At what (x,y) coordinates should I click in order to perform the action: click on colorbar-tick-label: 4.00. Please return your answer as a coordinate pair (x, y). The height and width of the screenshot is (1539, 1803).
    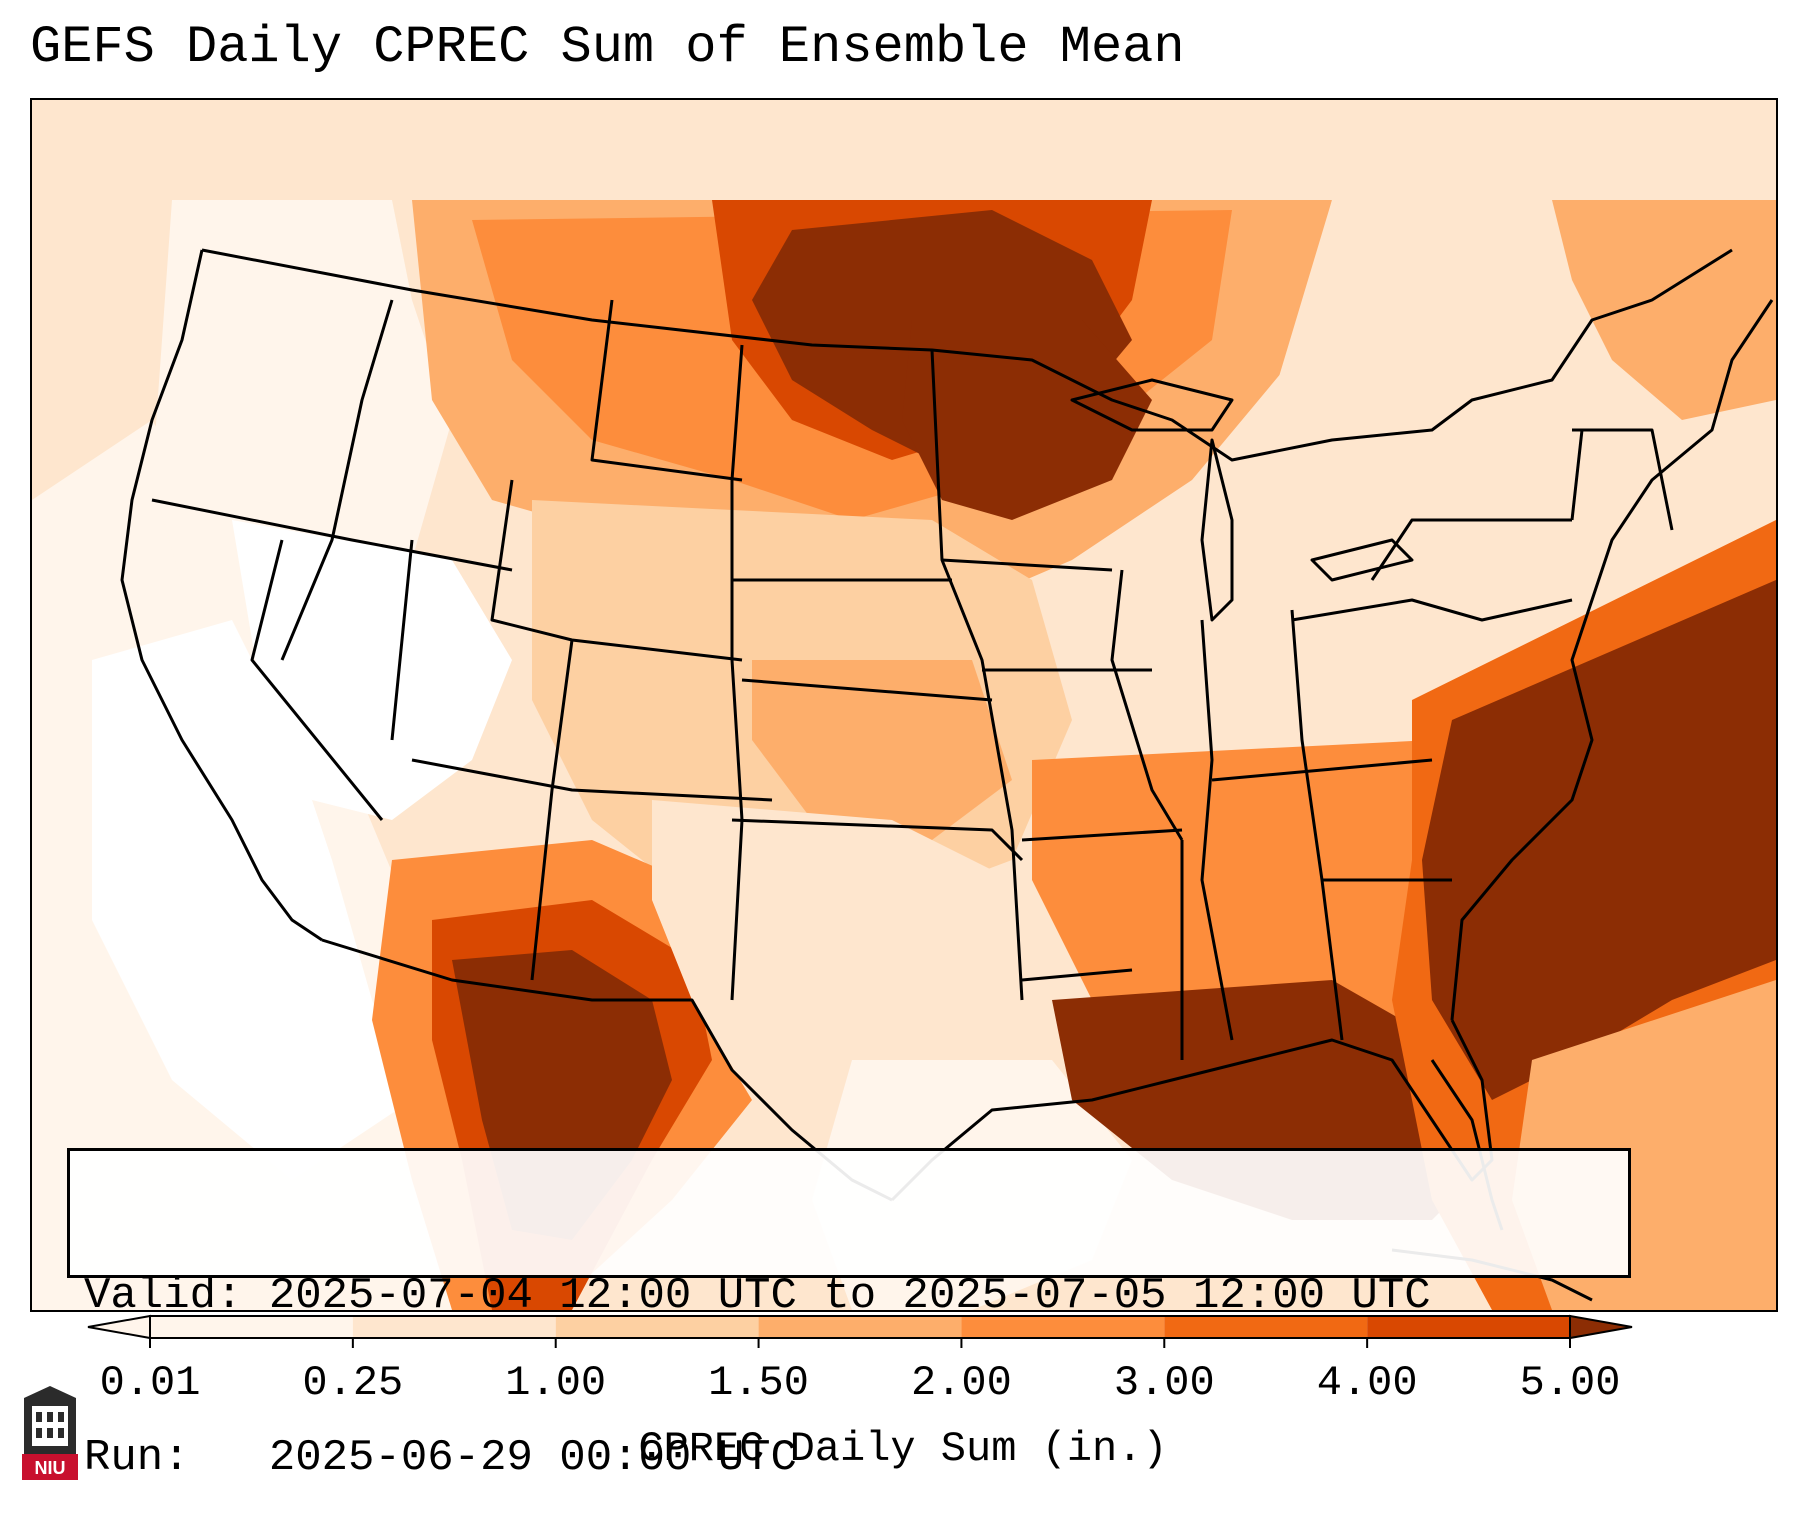
    Looking at the image, I should click on (1367, 1383).